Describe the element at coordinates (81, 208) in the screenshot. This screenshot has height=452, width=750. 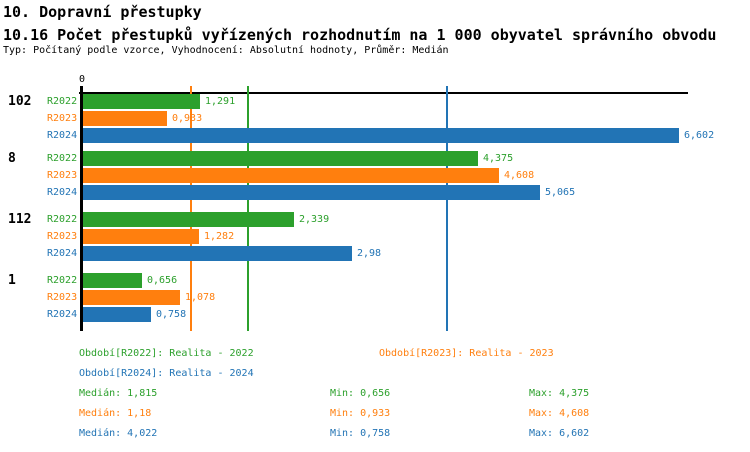
I see `y-axis-line` at that location.